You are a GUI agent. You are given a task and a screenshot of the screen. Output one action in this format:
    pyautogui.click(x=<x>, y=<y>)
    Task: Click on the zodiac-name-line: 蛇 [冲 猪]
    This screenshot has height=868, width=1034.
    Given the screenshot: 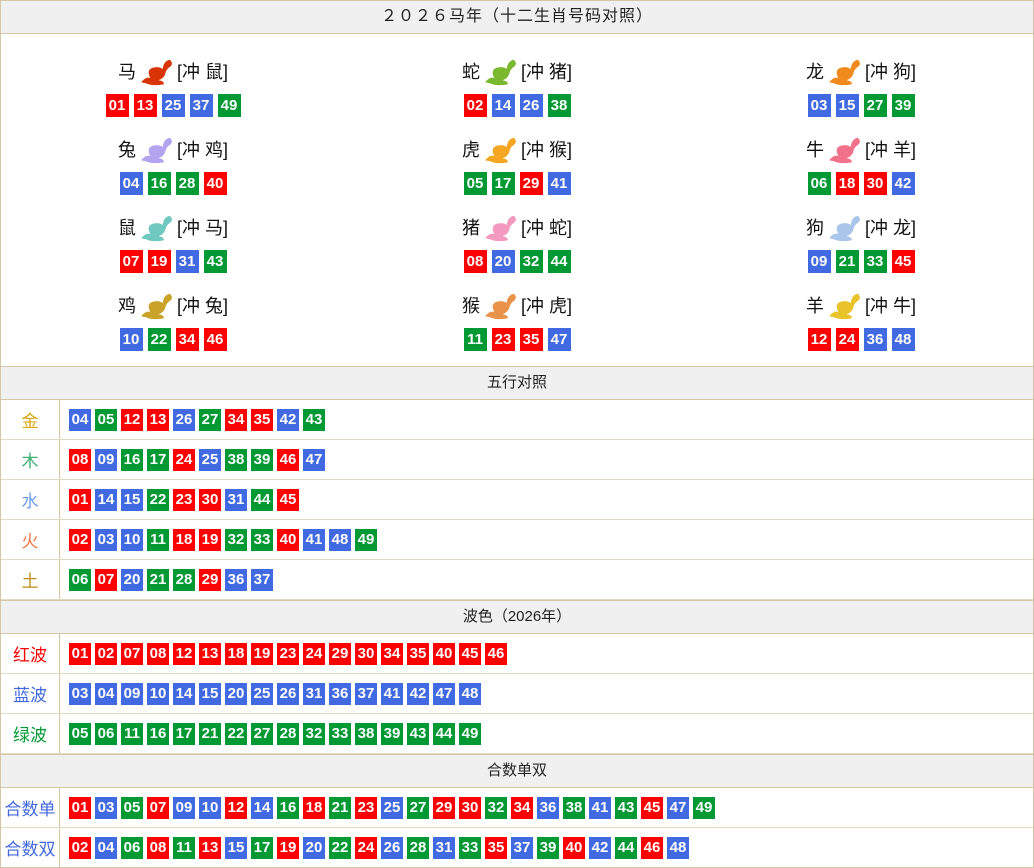 What is the action you would take?
    pyautogui.click(x=517, y=71)
    